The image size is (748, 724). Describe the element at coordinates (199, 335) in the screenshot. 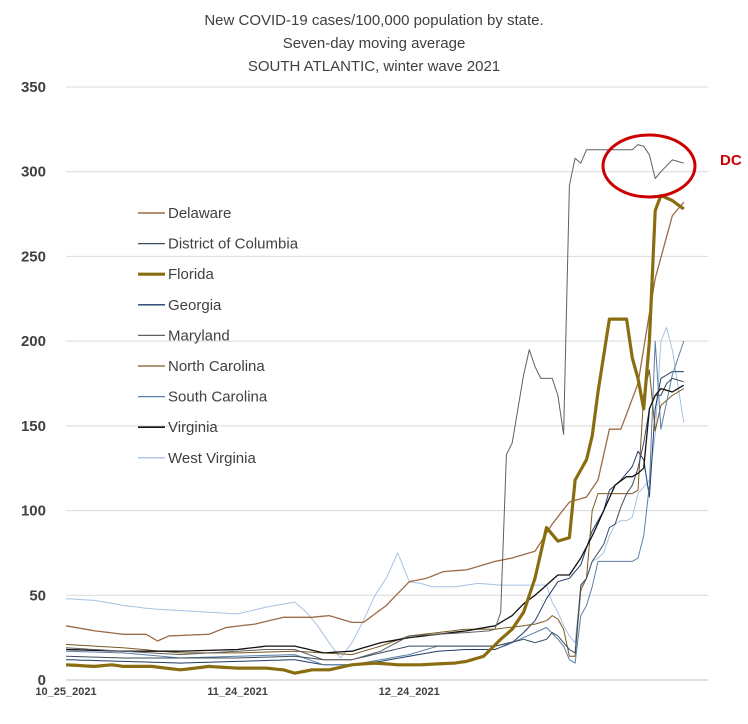

I see `legend-label-maryland: Maryland` at that location.